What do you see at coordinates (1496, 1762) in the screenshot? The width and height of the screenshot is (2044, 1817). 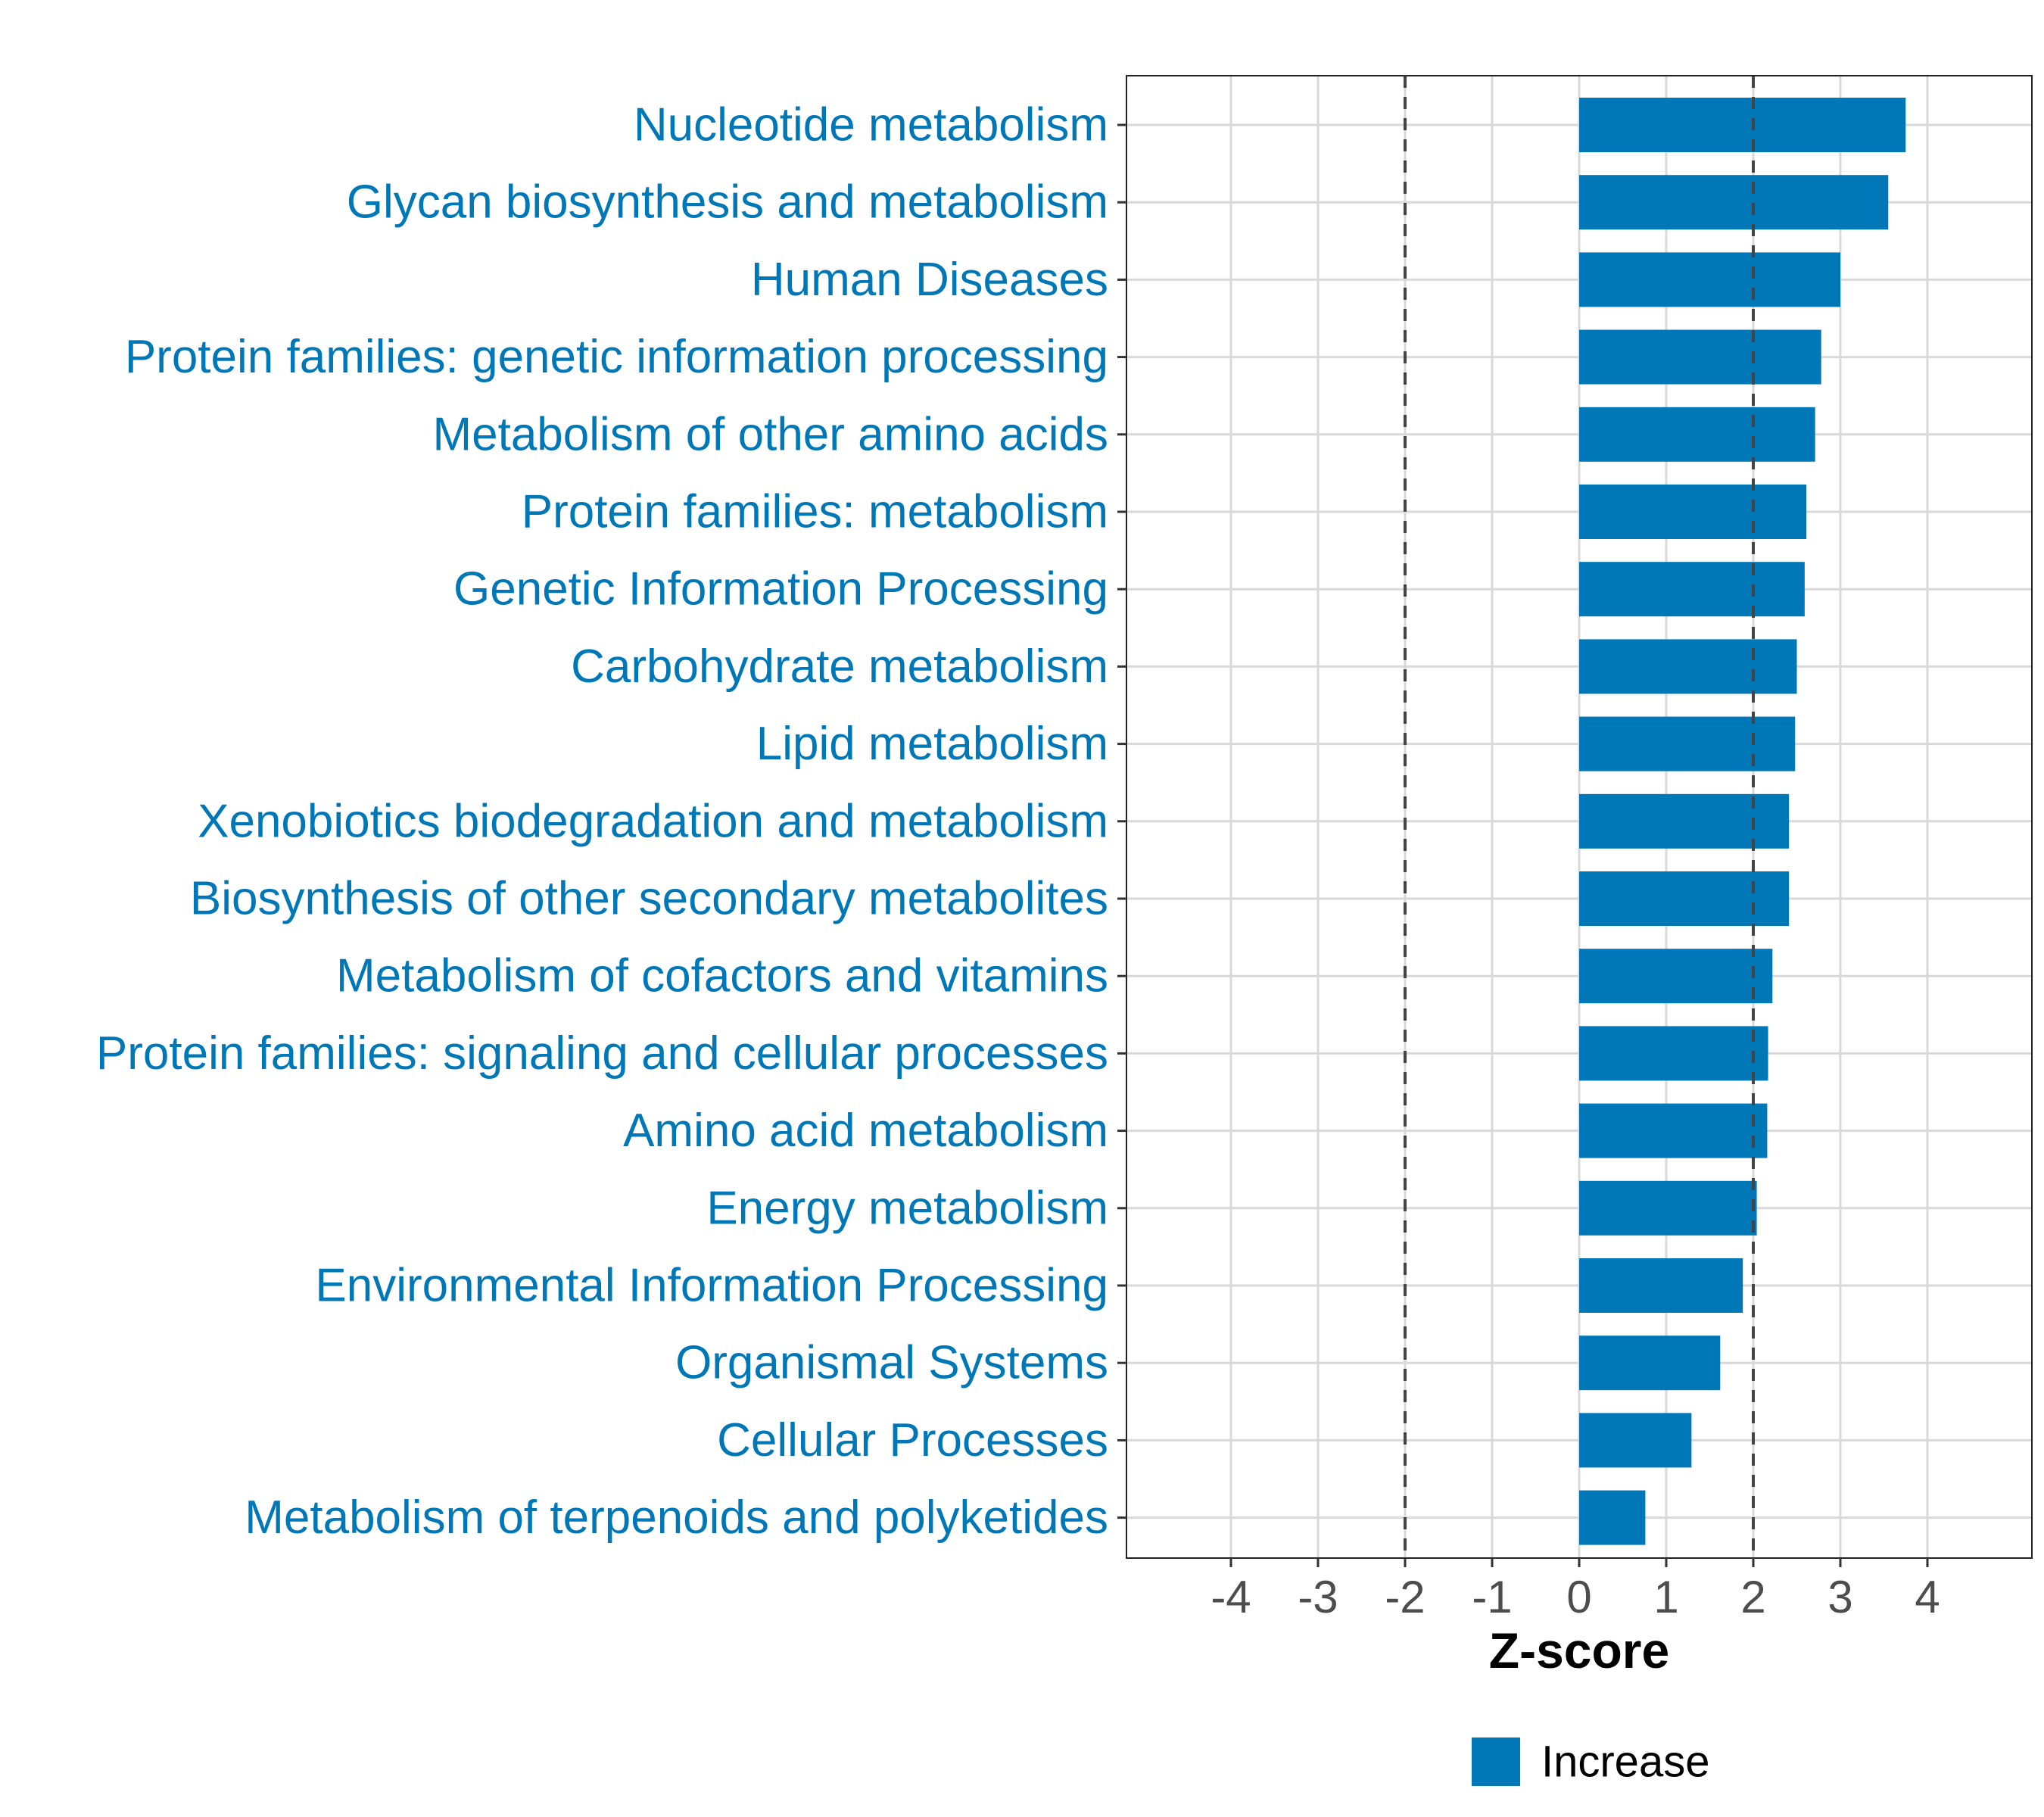 I see `legend-swatch-increase` at bounding box center [1496, 1762].